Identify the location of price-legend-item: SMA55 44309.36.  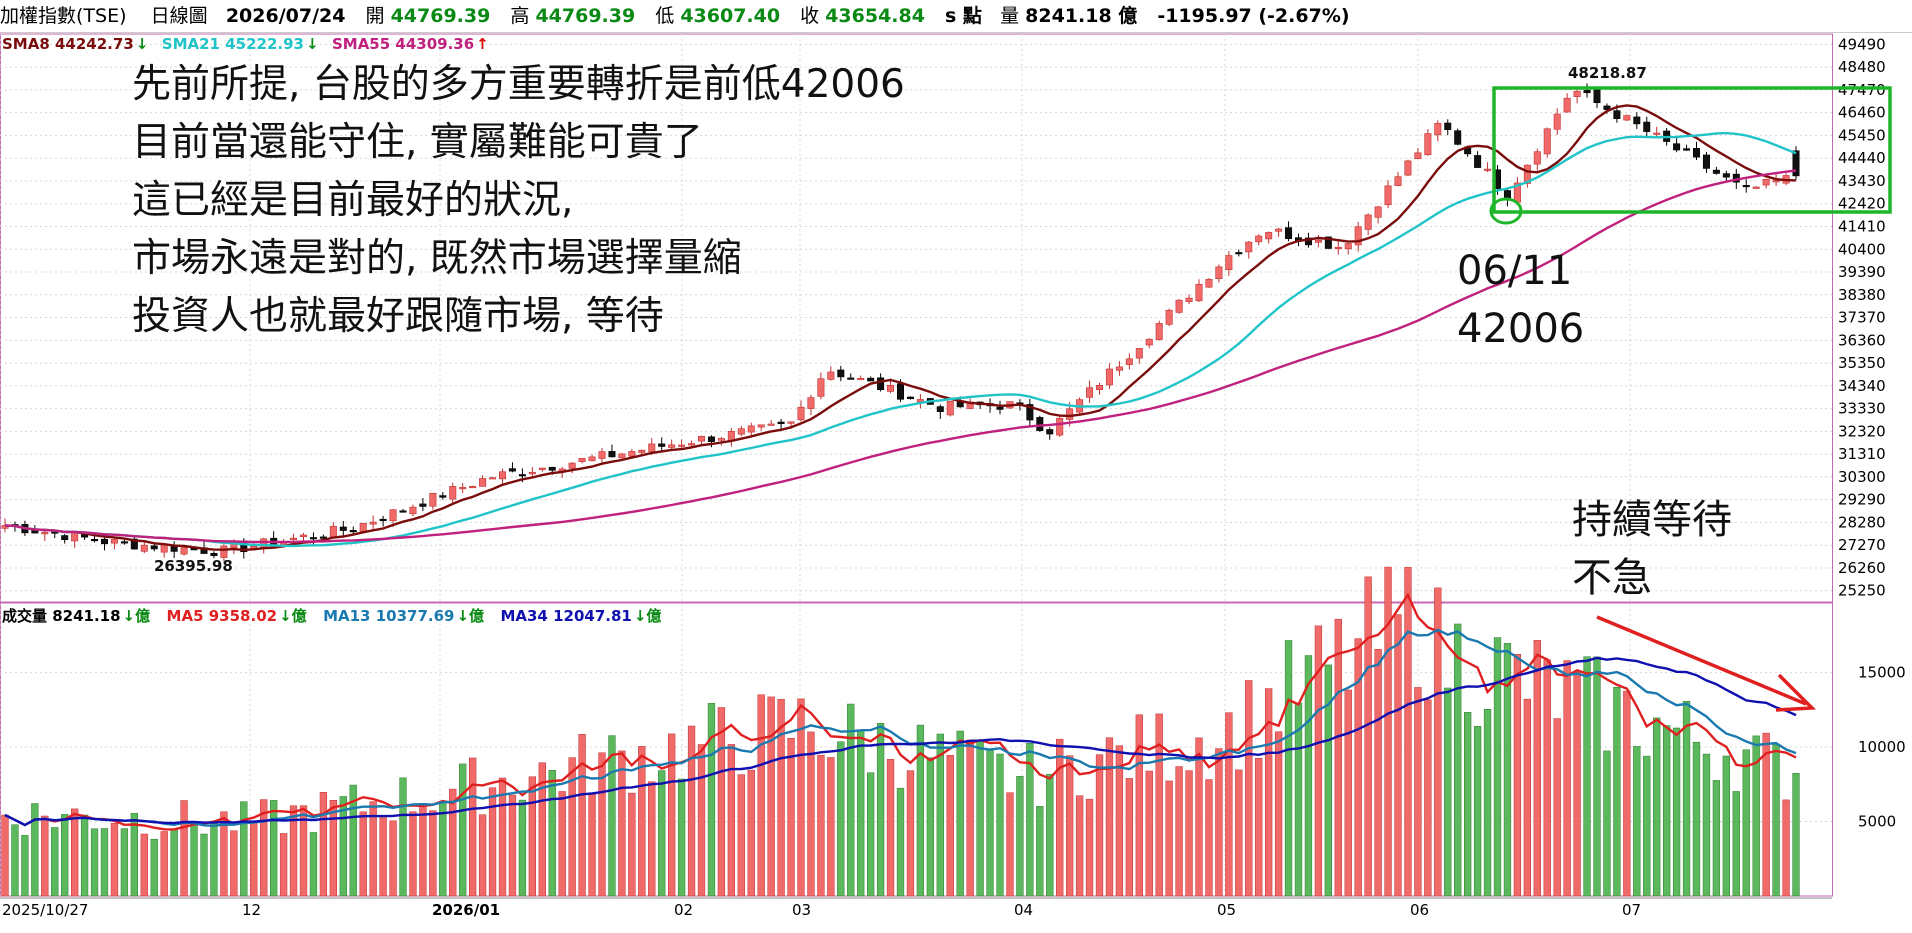
(403, 44).